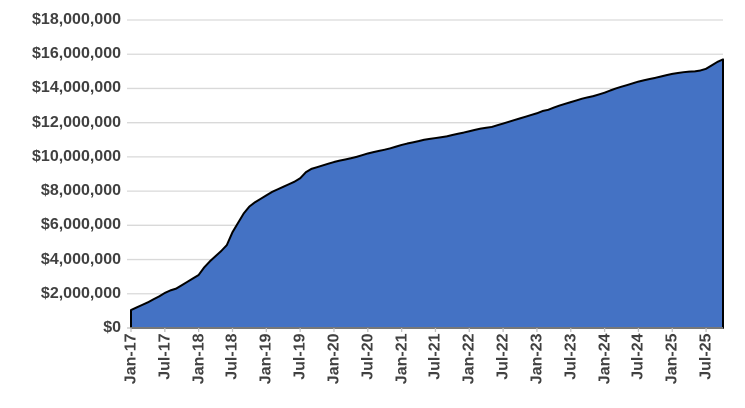 This screenshot has width=745, height=408. What do you see at coordinates (131, 359) in the screenshot?
I see `x-axis-label: Jan-17` at bounding box center [131, 359].